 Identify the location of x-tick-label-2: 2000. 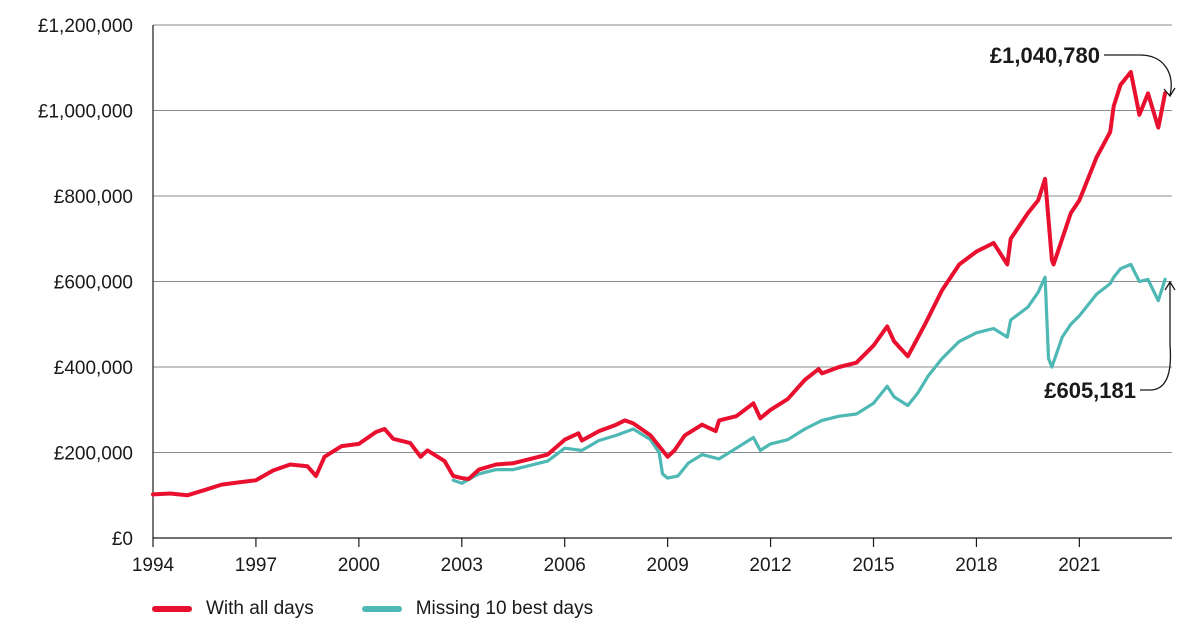
(359, 565).